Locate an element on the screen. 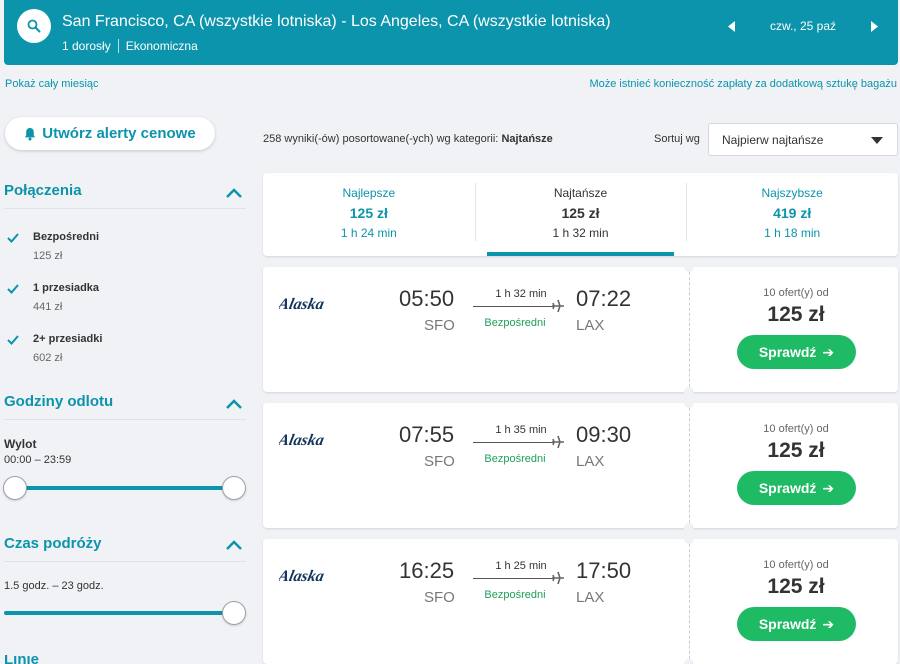 The height and width of the screenshot is (664, 900). travel-time-range: 1.5 godz. – 23 godz. is located at coordinates (54, 586).